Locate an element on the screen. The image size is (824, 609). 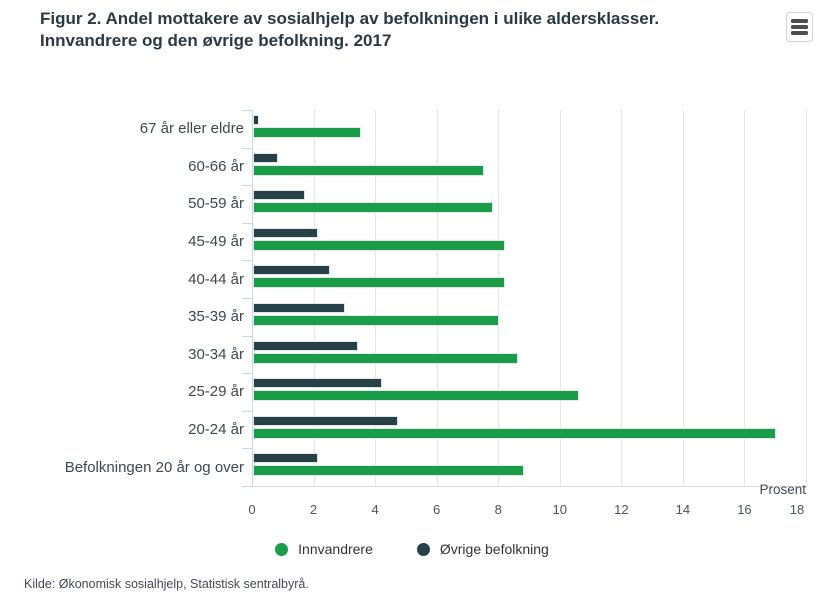
category-label-50-59-ar: 50-59 år is located at coordinates (216, 204).